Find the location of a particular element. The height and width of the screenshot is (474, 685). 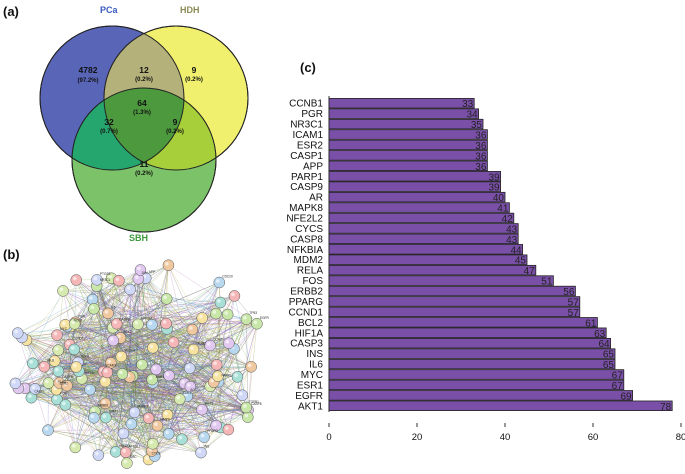

bar-value-label: 47 is located at coordinates (530, 271).